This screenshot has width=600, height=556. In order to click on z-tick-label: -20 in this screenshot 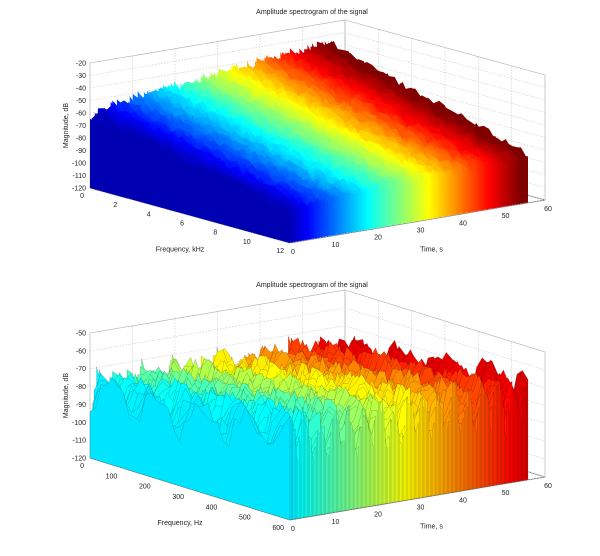, I will do `click(81, 64)`.